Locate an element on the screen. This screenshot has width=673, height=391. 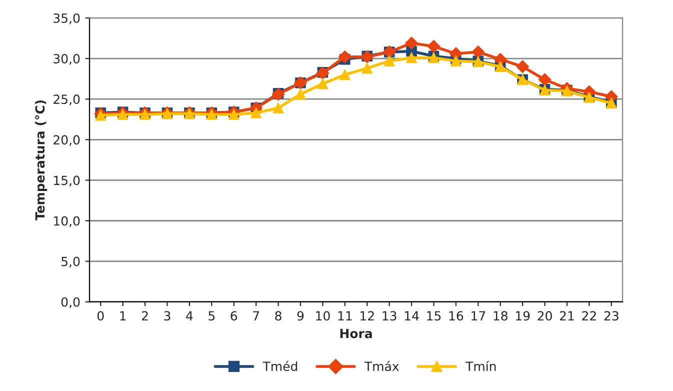
y-tick-label: 25,0 is located at coordinates (67, 100).